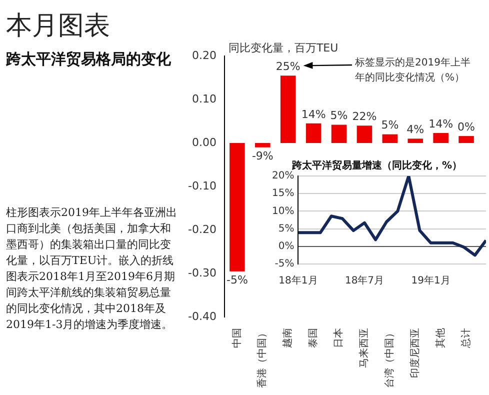 This screenshot has width=489, height=395. What do you see at coordinates (286, 246) in the screenshot?
I see `y-tick-label: 0%` at bounding box center [286, 246].